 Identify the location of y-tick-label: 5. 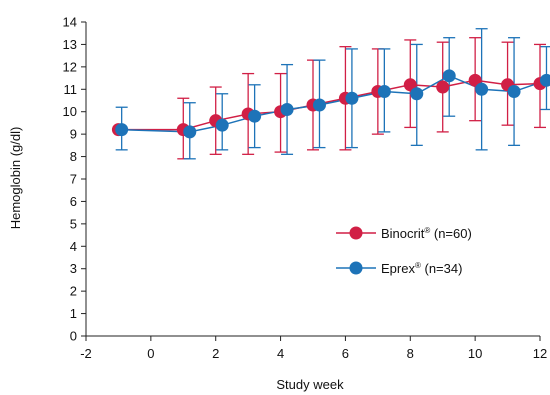
(73, 223).